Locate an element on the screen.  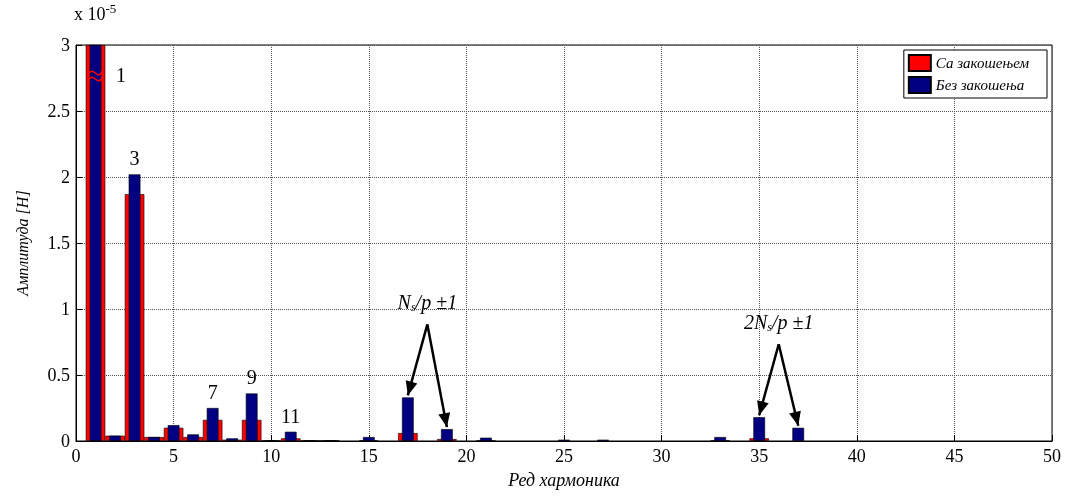
annotation: 1 is located at coordinates (120, 75).